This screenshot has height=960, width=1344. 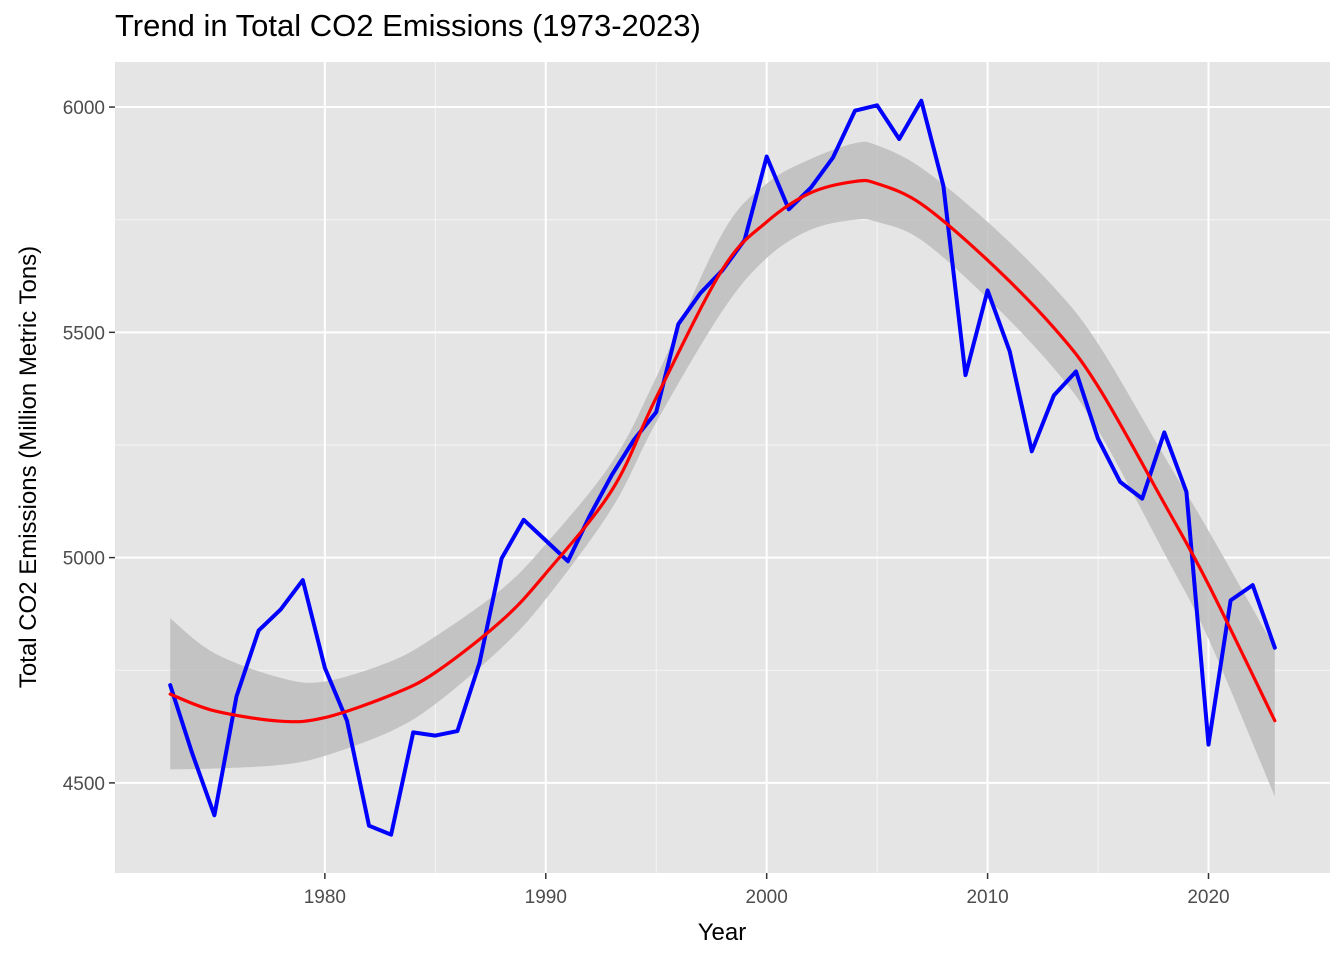 I want to click on x-tick-label: 1980, so click(x=325, y=897).